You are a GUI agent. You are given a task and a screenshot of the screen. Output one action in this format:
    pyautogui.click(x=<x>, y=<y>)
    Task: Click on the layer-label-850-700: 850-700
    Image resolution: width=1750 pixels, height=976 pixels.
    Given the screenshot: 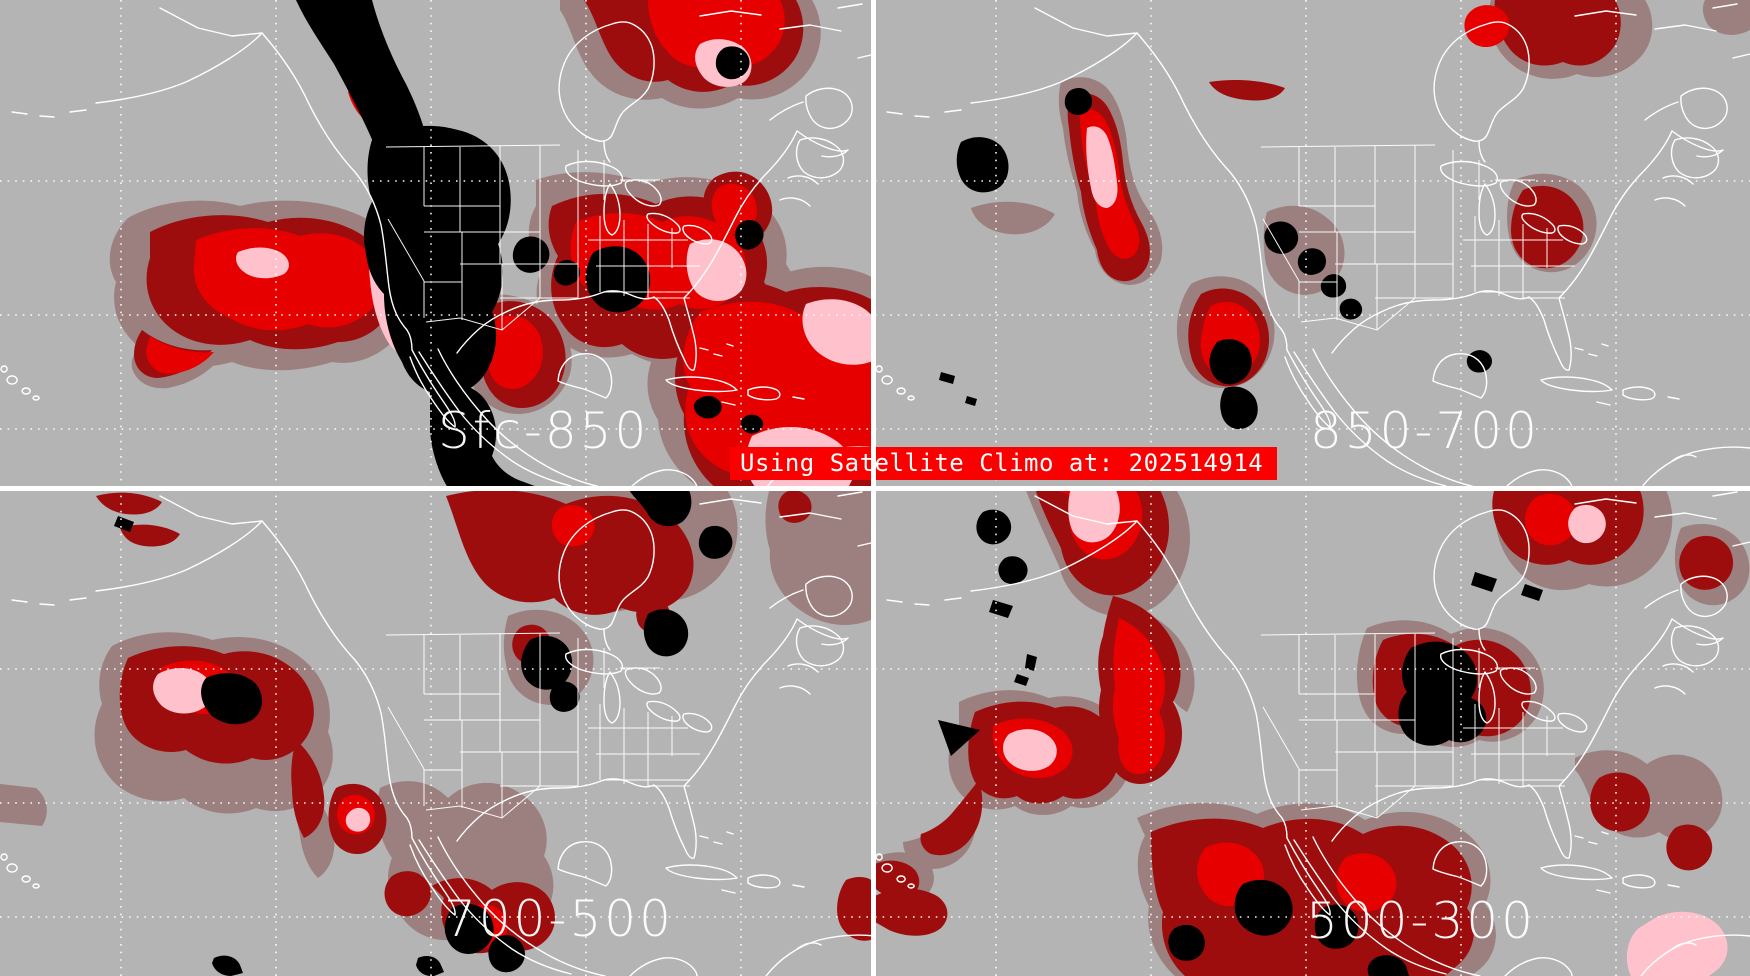 What is the action you would take?
    pyautogui.click(x=1425, y=431)
    